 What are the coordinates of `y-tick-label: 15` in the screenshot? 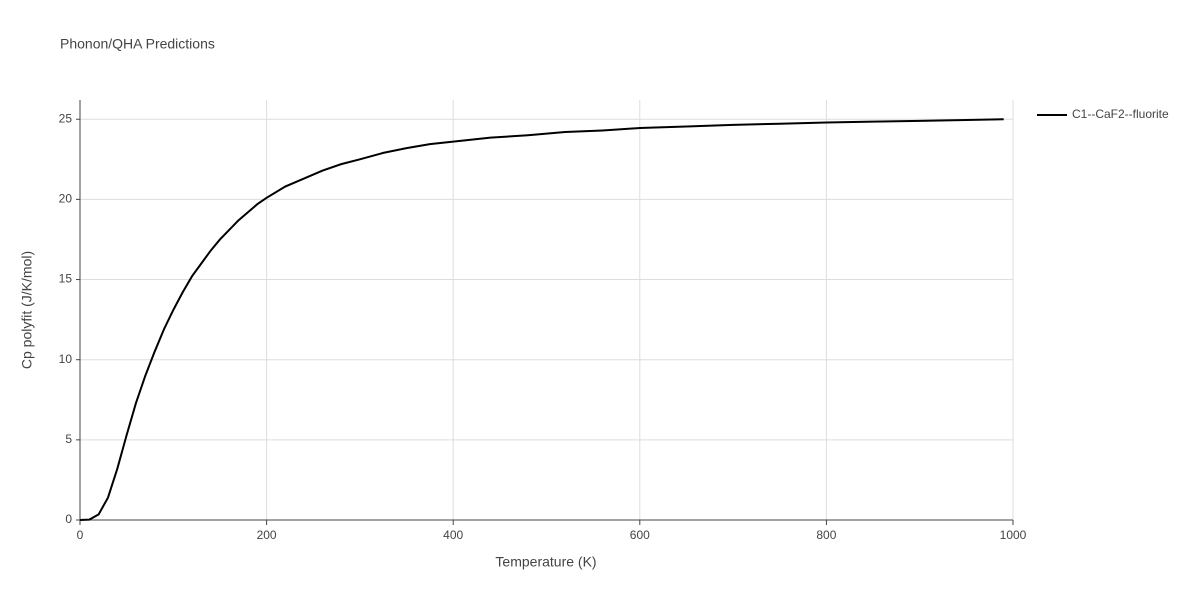 It's located at (66, 279).